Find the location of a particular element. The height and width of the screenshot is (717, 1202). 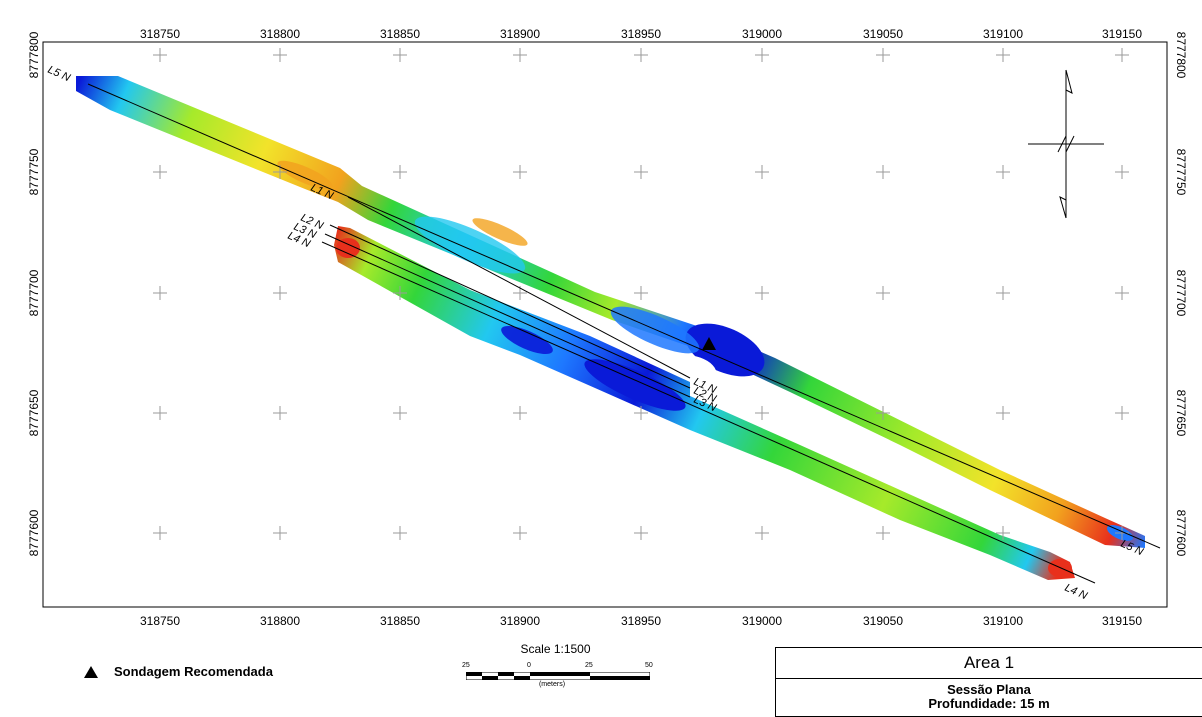

title-block: Area 1 Sessão Plana Profundidade: 15 m is located at coordinates (988, 682).